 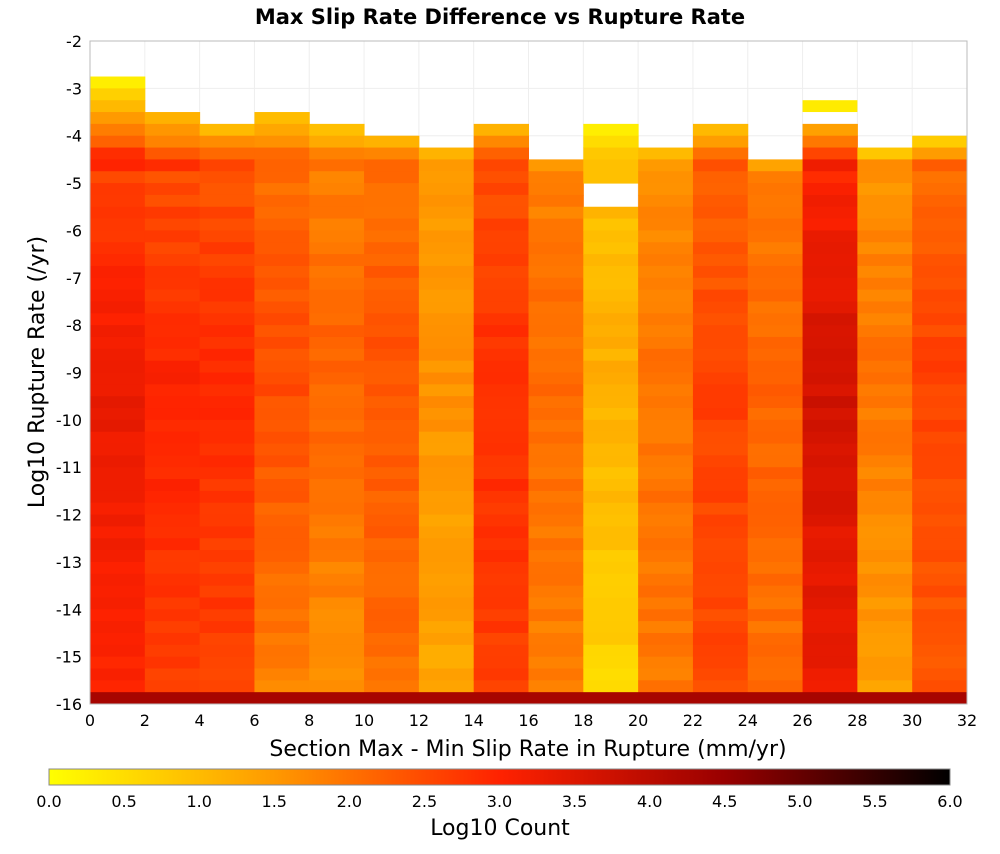 What do you see at coordinates (309, 720) in the screenshot?
I see `x-tick-label: 8` at bounding box center [309, 720].